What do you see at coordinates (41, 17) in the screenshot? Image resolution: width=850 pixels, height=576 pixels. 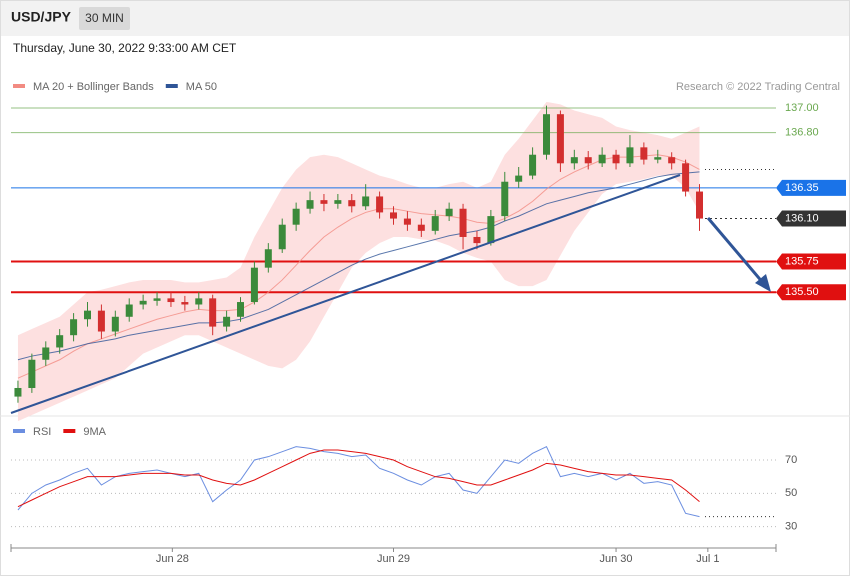 I see `title: USD/JPY` at bounding box center [41, 17].